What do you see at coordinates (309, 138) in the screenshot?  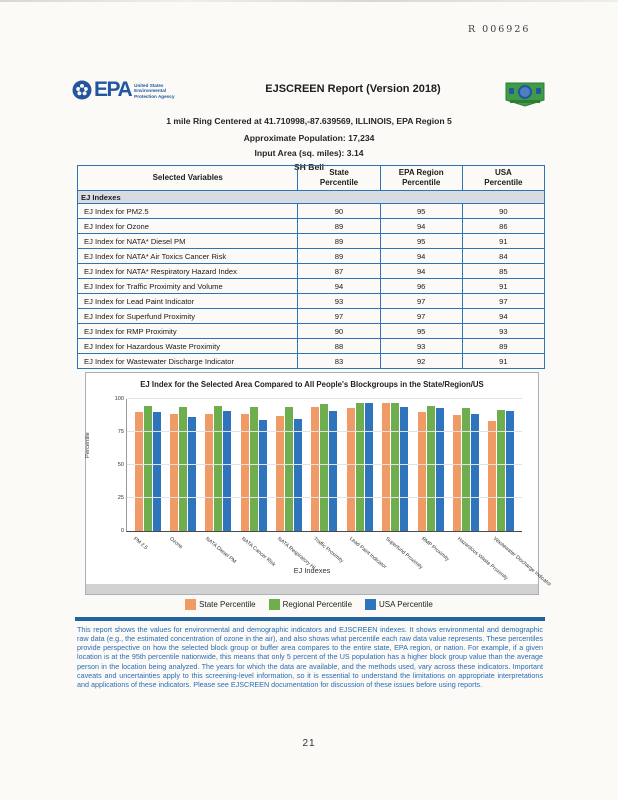 I see `population-line: Approximate Population: 17,234` at bounding box center [309, 138].